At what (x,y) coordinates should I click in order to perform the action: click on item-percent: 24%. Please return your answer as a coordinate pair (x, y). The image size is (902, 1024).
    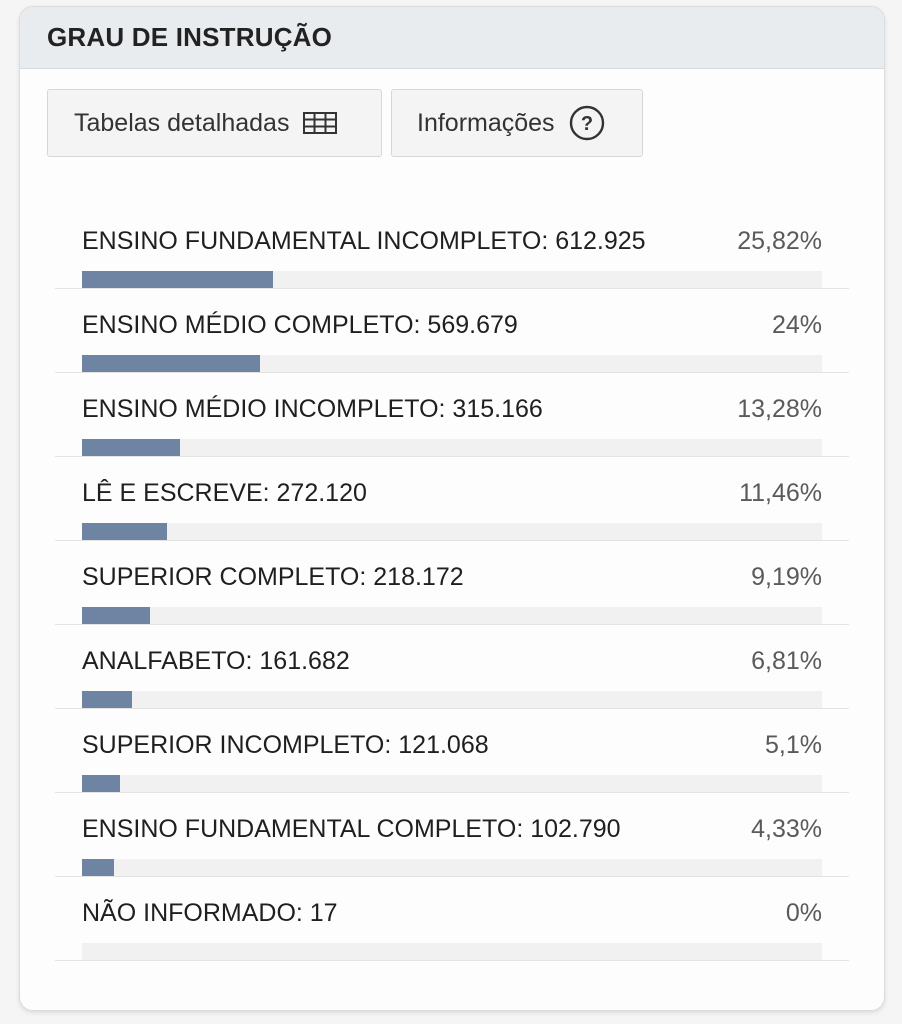
    Looking at the image, I should click on (796, 325).